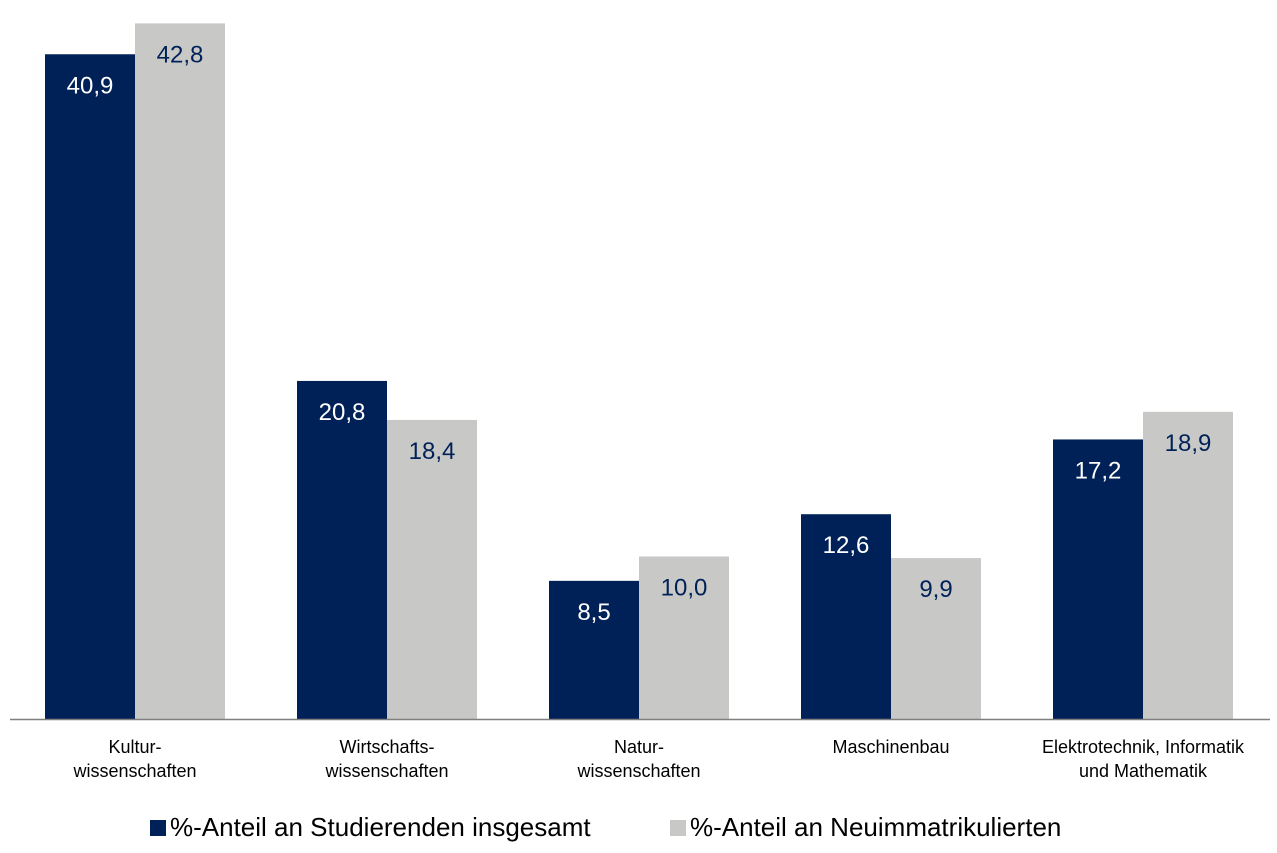  I want to click on legend-label-series-1: %-Anteil an Studierenden insgesamt, so click(380, 827).